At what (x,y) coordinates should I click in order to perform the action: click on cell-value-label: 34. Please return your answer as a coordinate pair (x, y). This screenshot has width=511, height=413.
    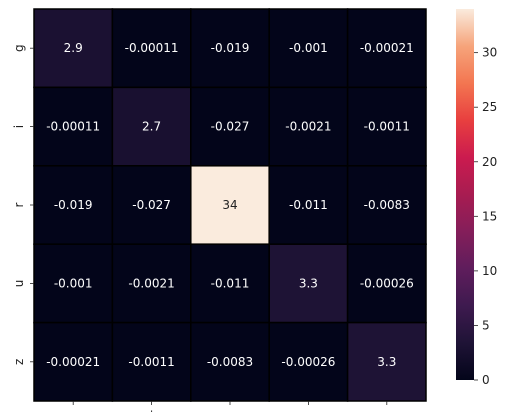
    Looking at the image, I should click on (229, 205).